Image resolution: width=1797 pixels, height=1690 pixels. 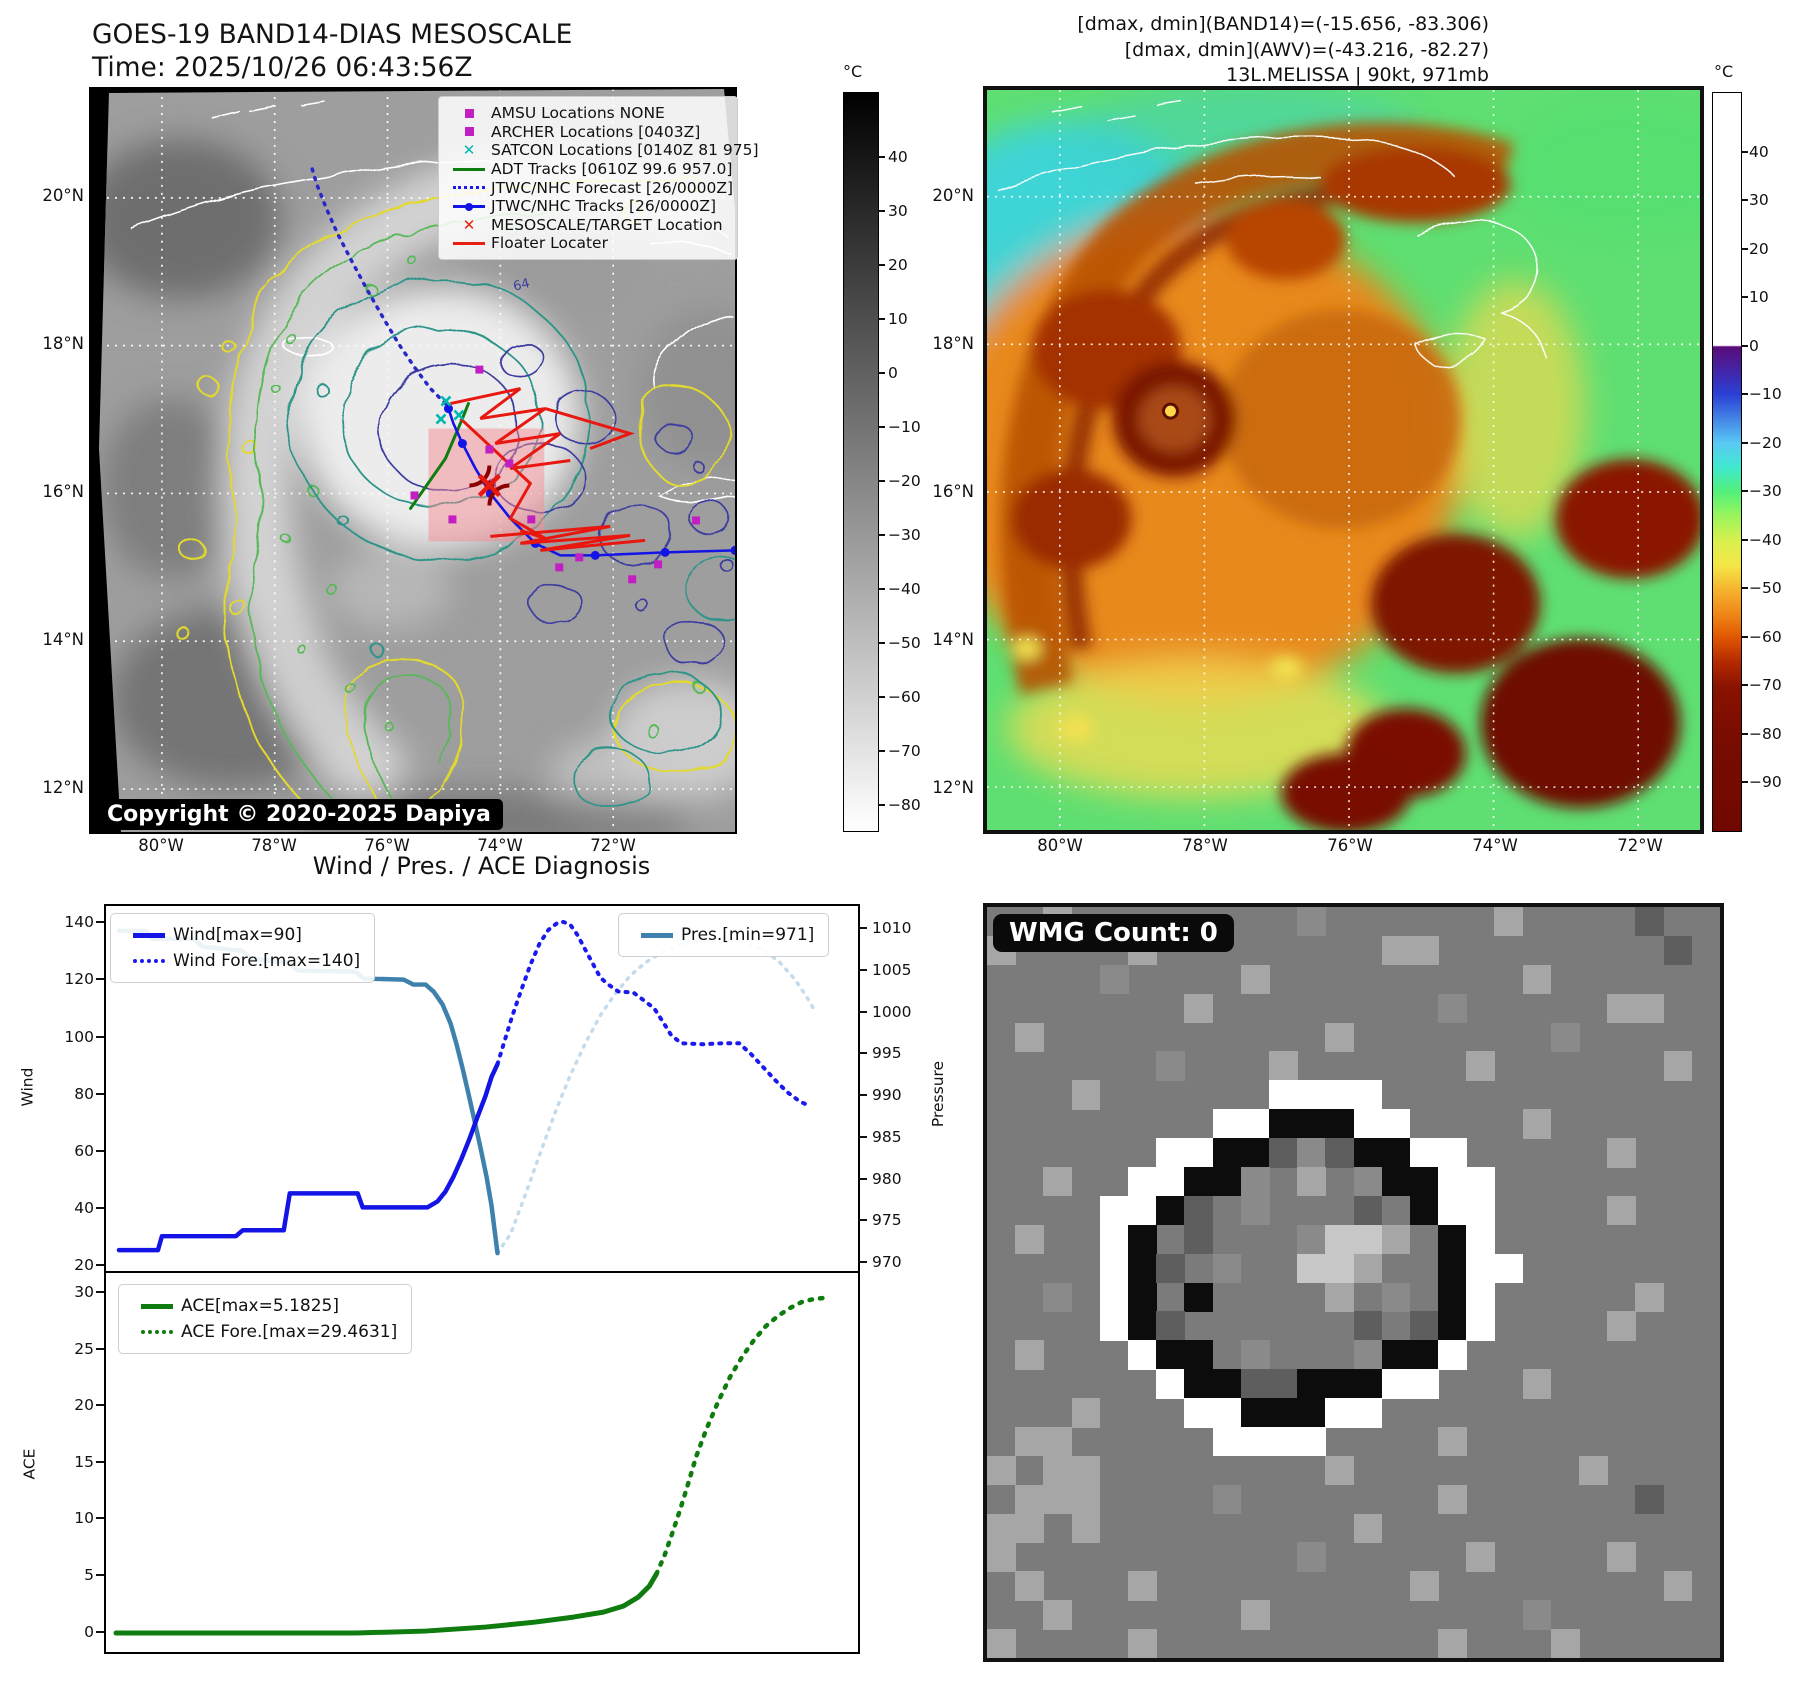 I want to click on tick-label: −40, so click(x=1765, y=540).